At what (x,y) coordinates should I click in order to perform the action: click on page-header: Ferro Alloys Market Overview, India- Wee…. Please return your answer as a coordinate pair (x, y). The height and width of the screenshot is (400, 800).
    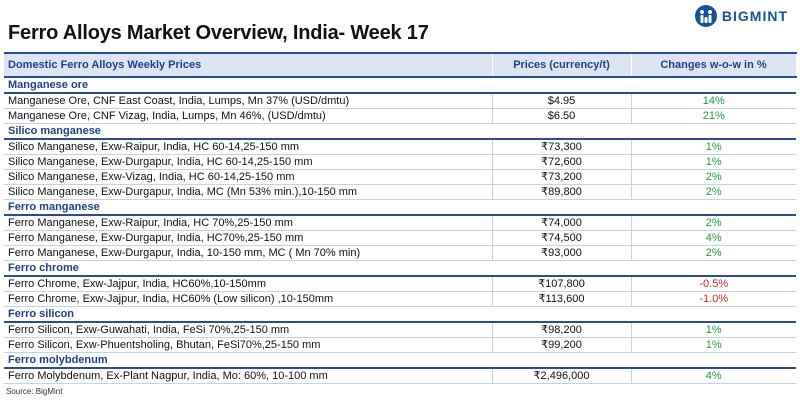
    Looking at the image, I should click on (400, 26).